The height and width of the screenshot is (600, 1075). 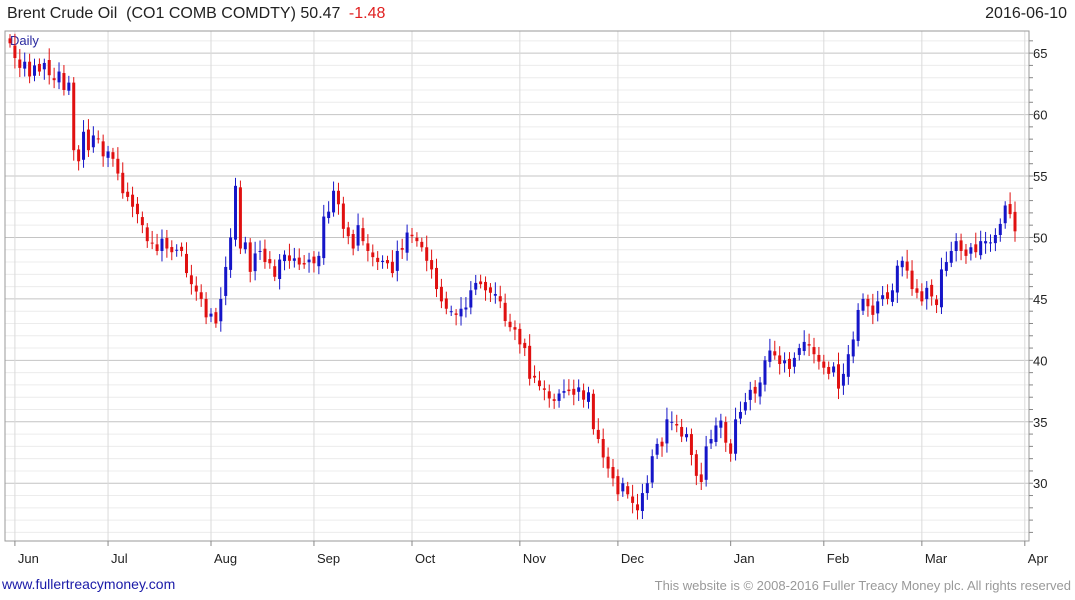 What do you see at coordinates (211, 13) in the screenshot?
I see `instrument-symbol: (CO1 COMB COMDTY)` at bounding box center [211, 13].